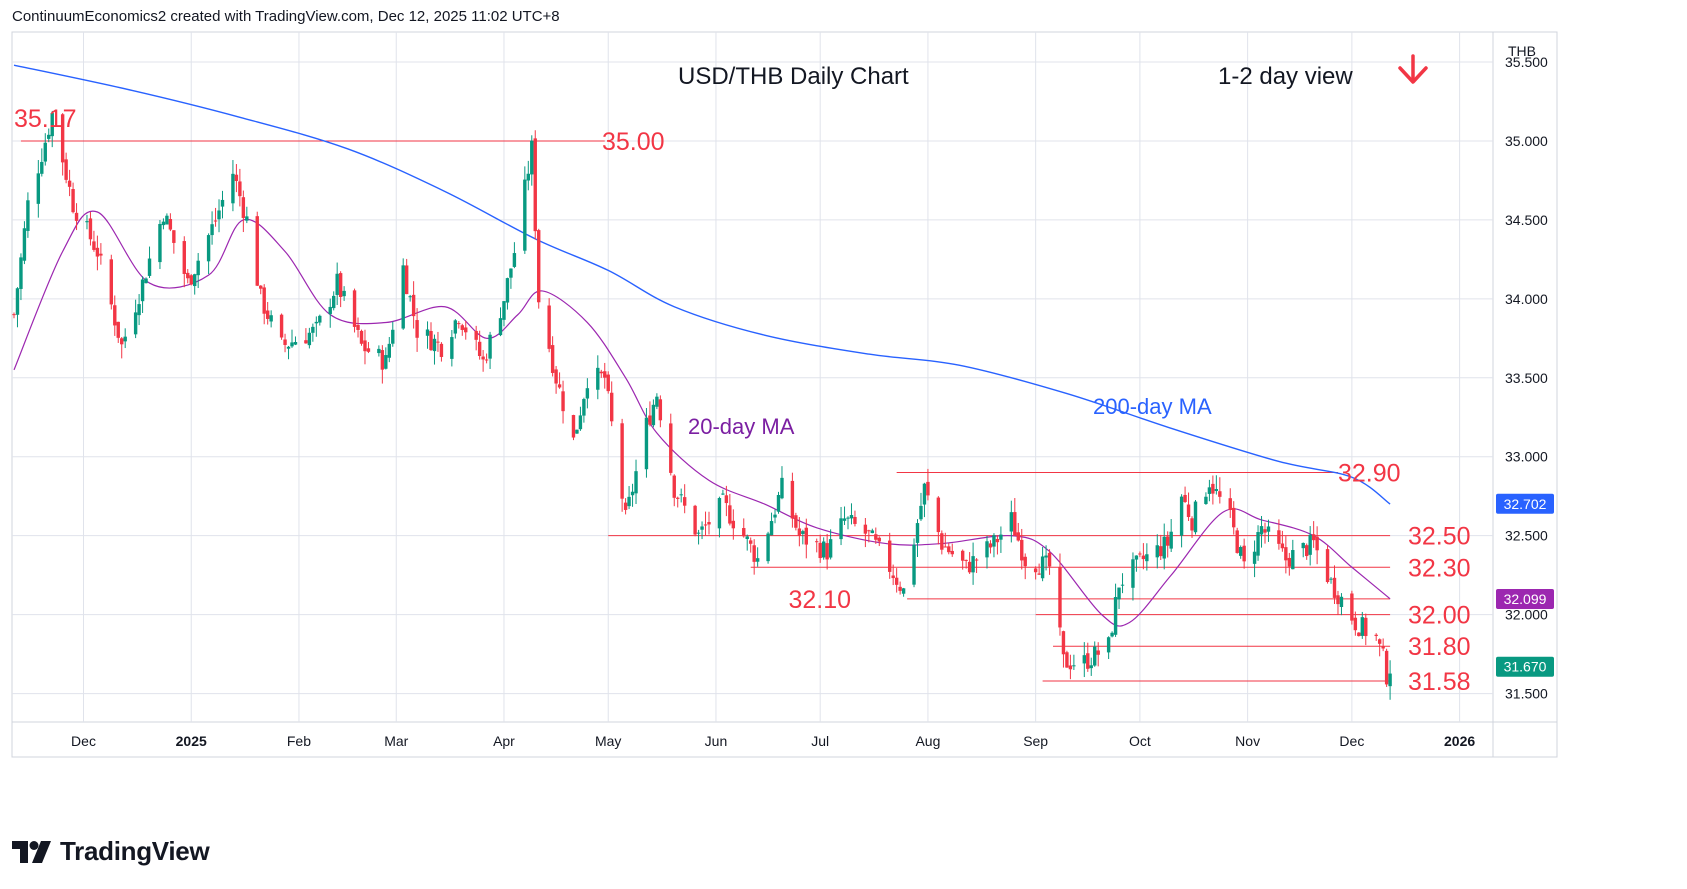 The image size is (1687, 889). What do you see at coordinates (819, 600) in the screenshot?
I see `level-label: 32.10` at bounding box center [819, 600].